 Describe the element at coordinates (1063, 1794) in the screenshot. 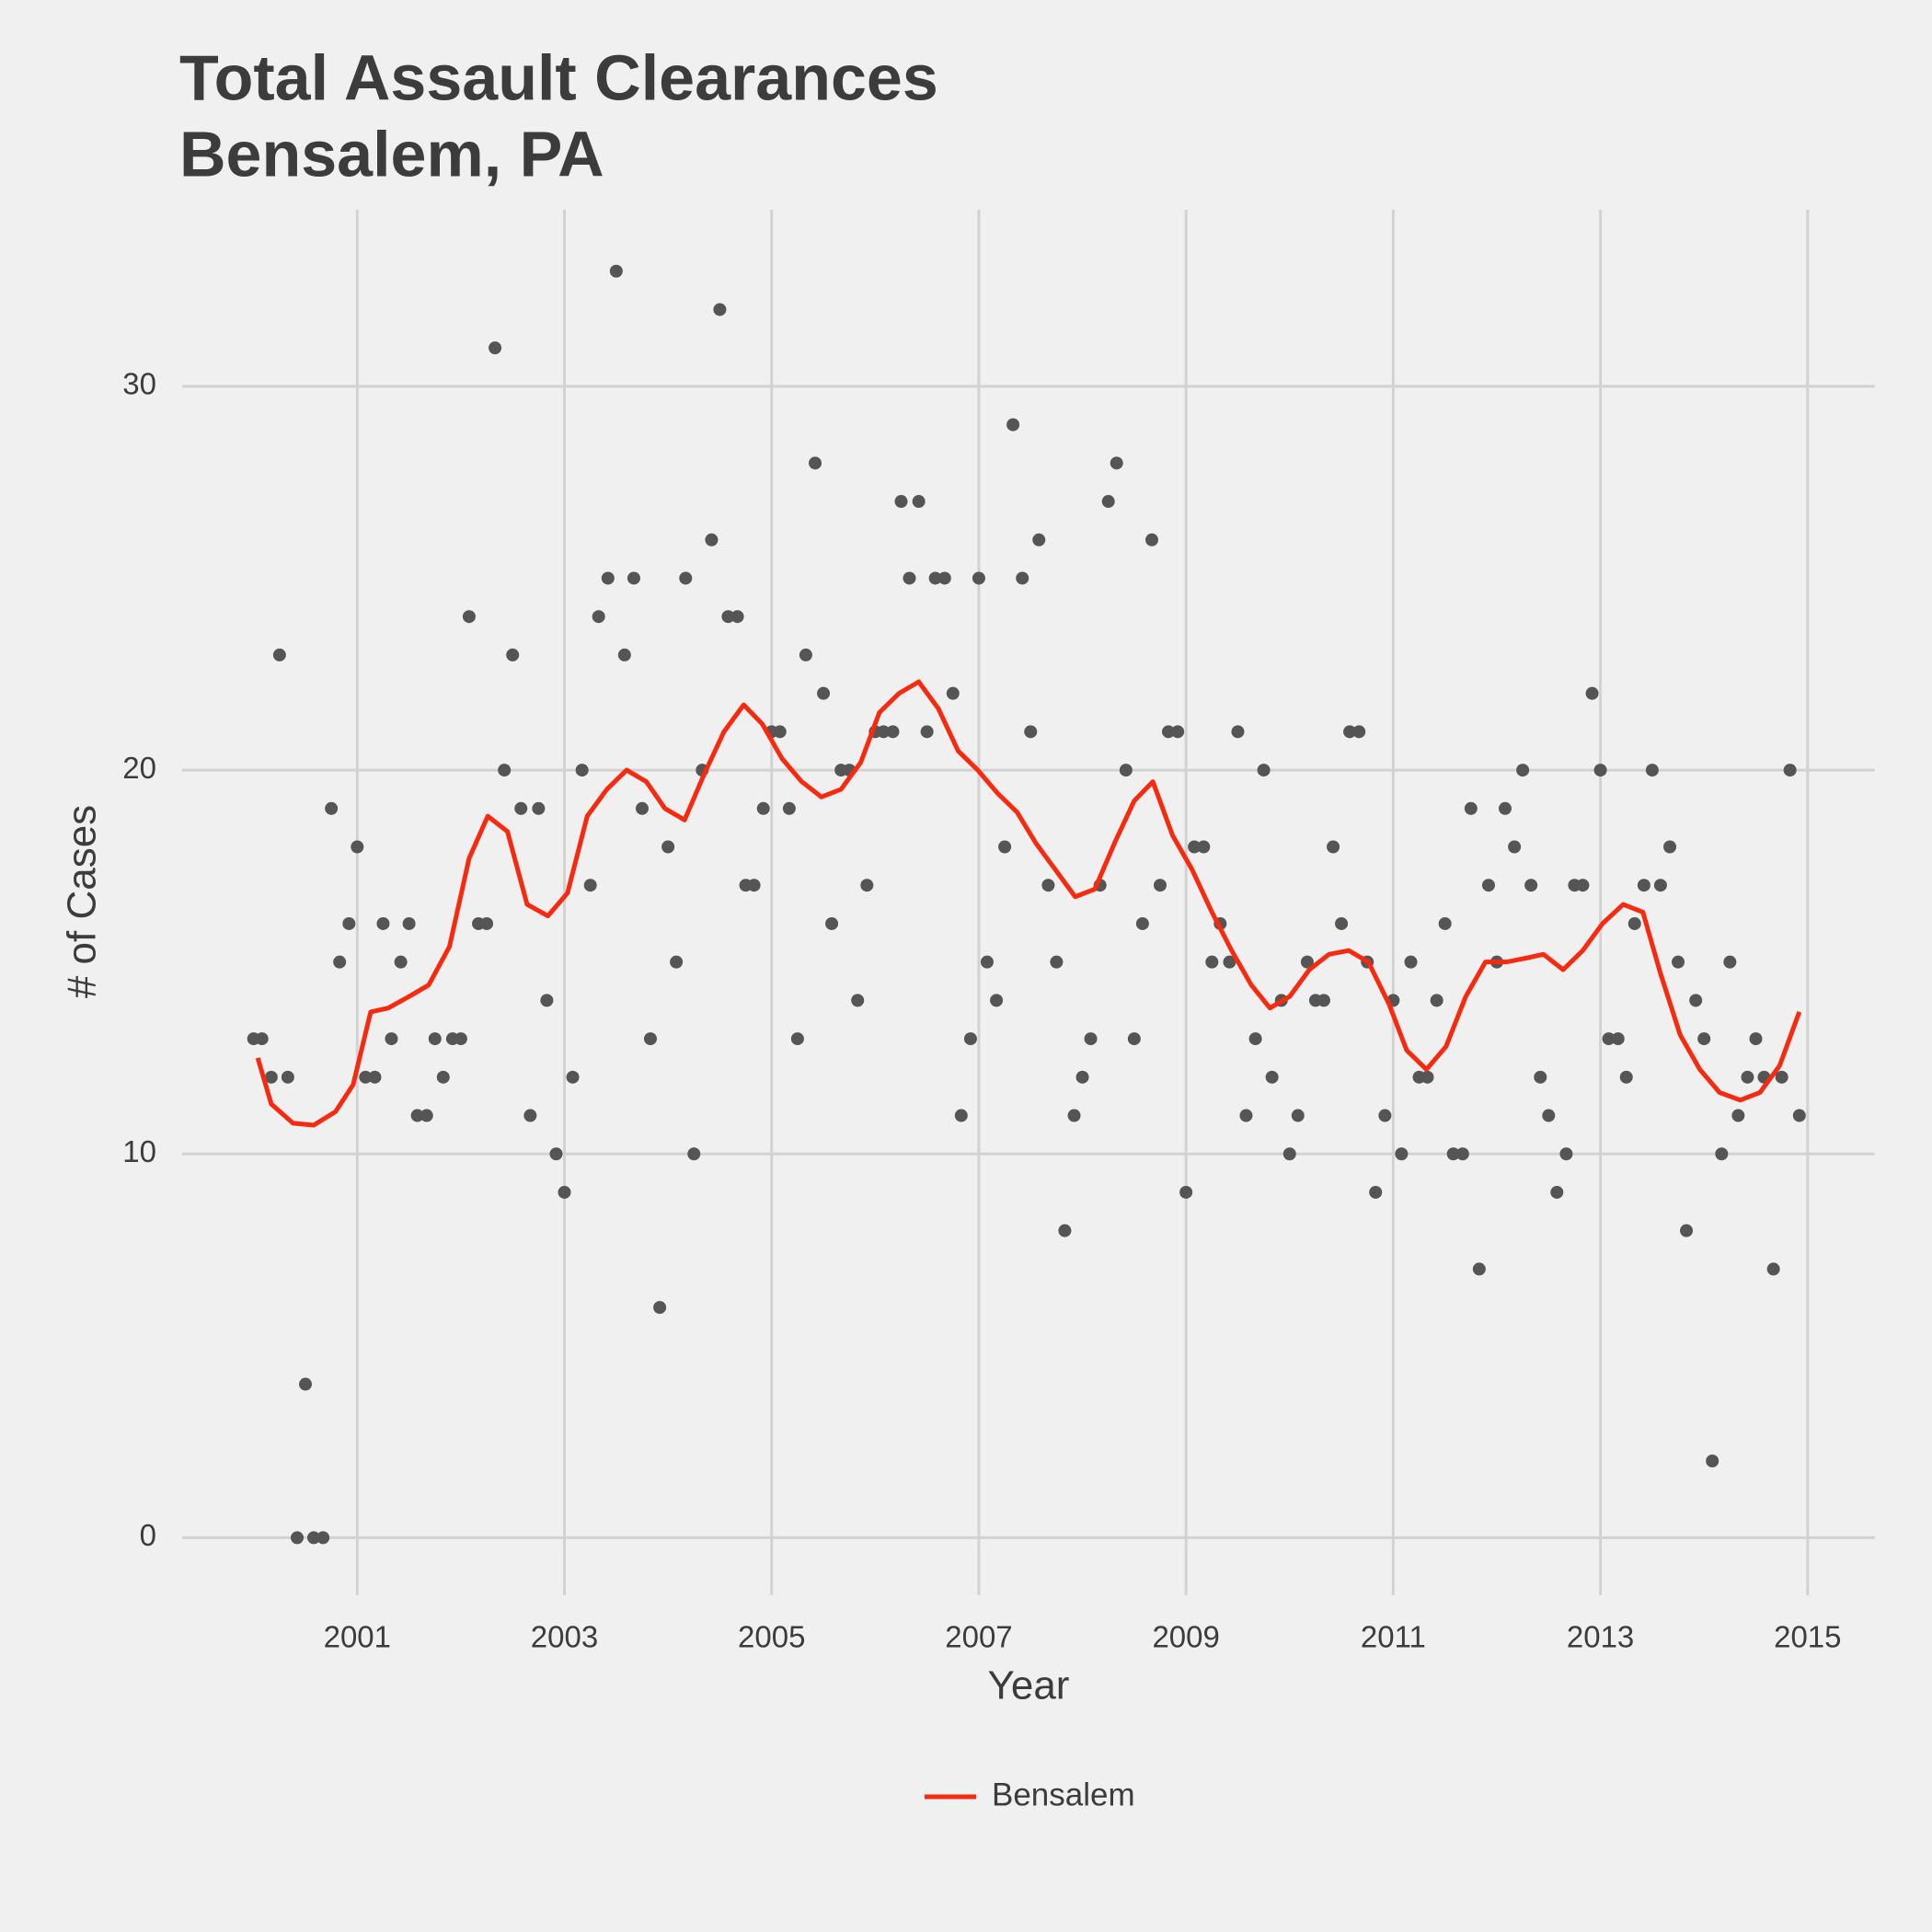

I see `legend-label: Bensalem` at that location.